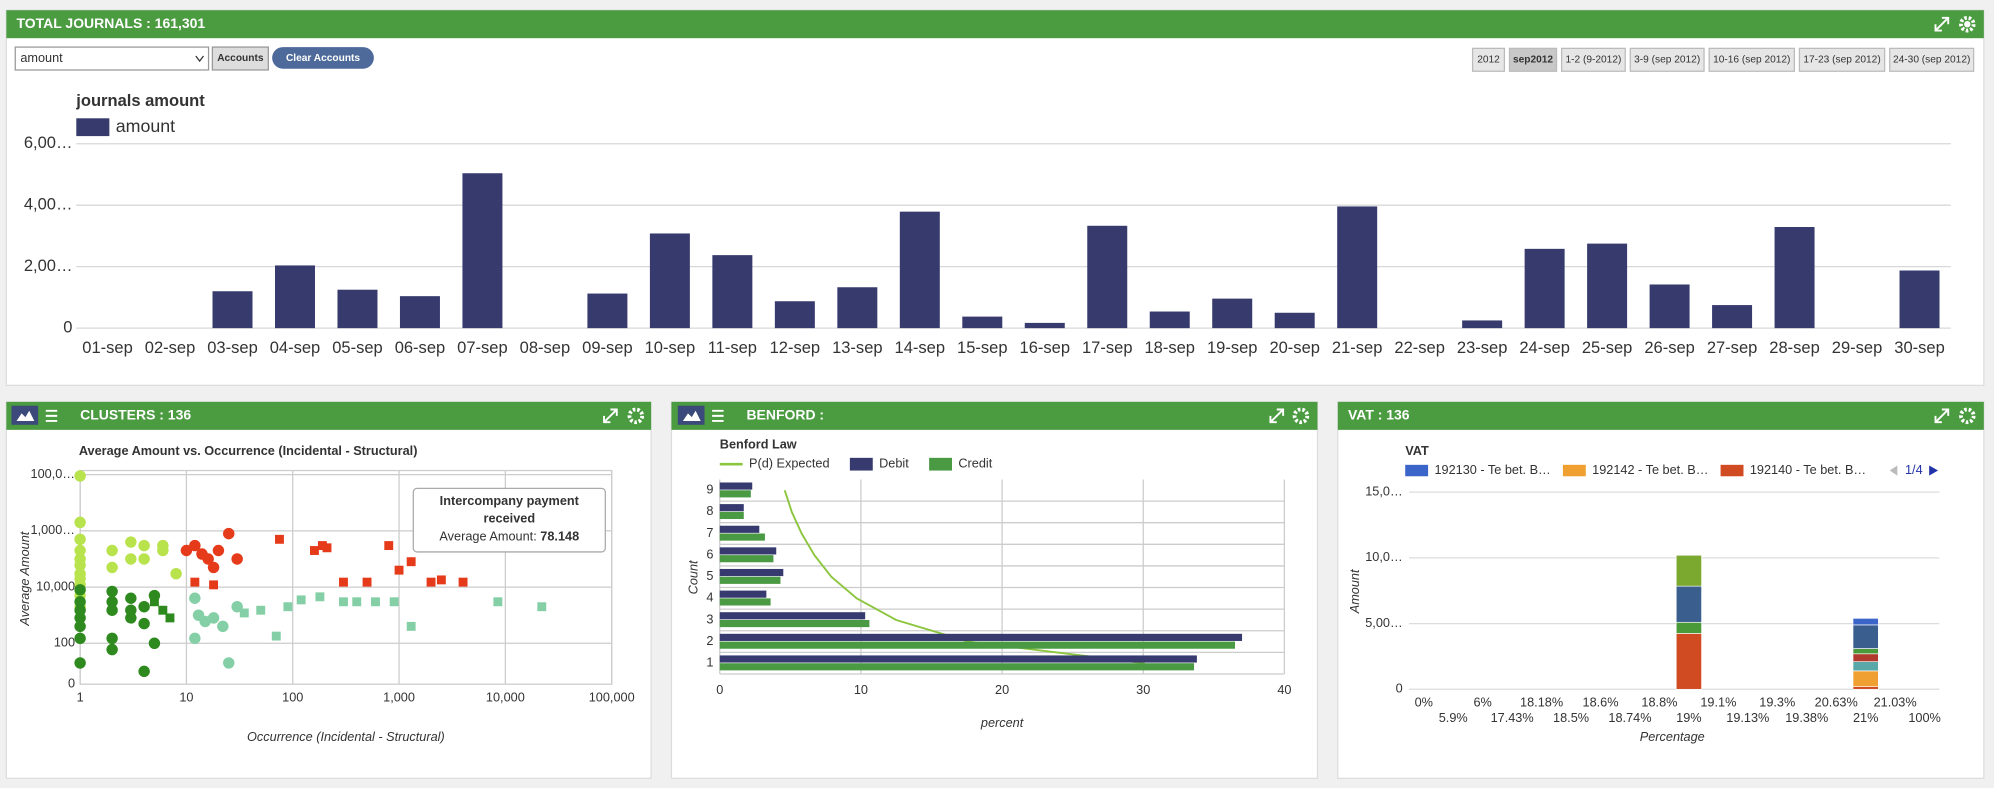  What do you see at coordinates (71, 683) in the screenshot?
I see `y-tick-label: 0` at bounding box center [71, 683].